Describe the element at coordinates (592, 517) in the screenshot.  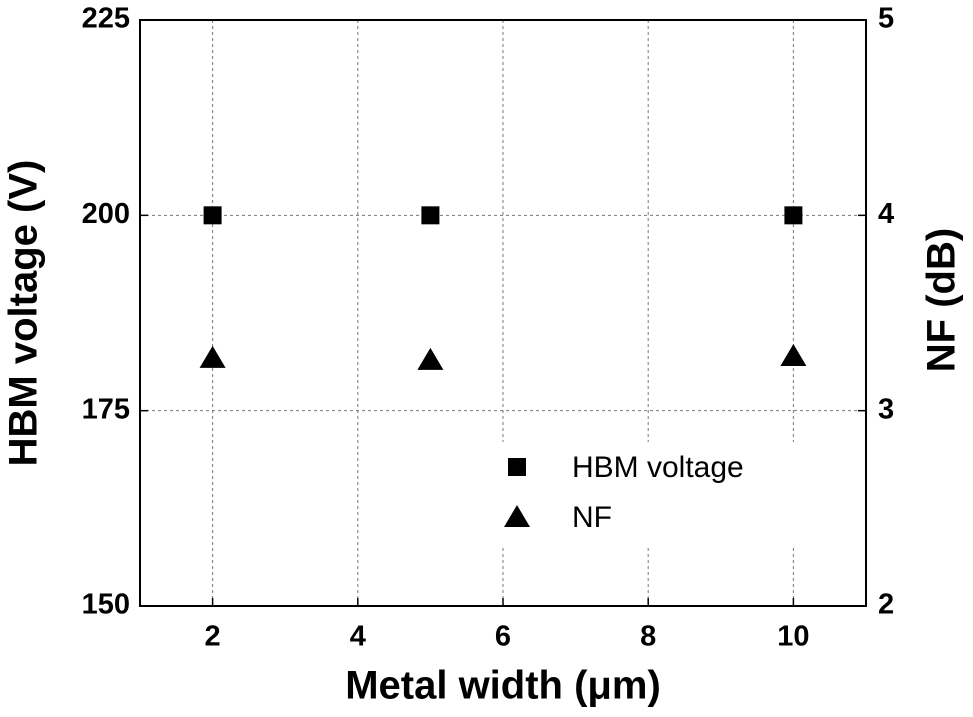
I see `legend-label: NF` at that location.